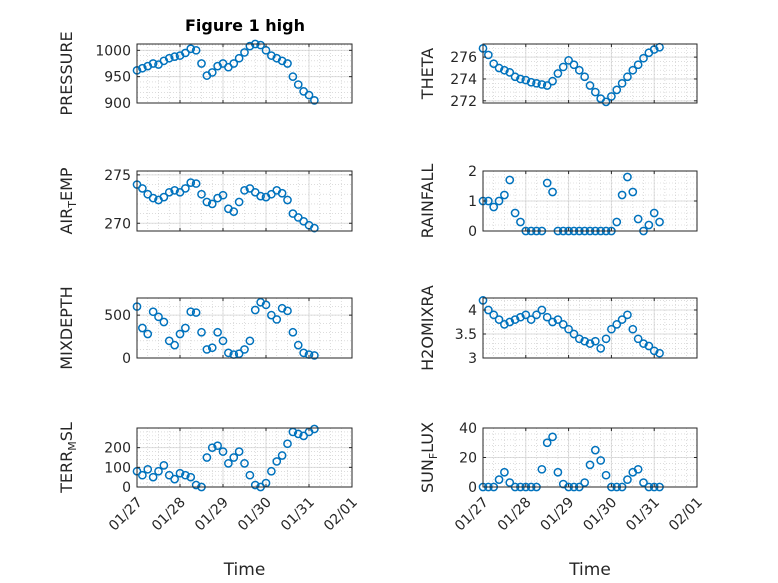 This screenshot has width=778, height=583. I want to click on y-tick-label: 4, so click(472, 311).